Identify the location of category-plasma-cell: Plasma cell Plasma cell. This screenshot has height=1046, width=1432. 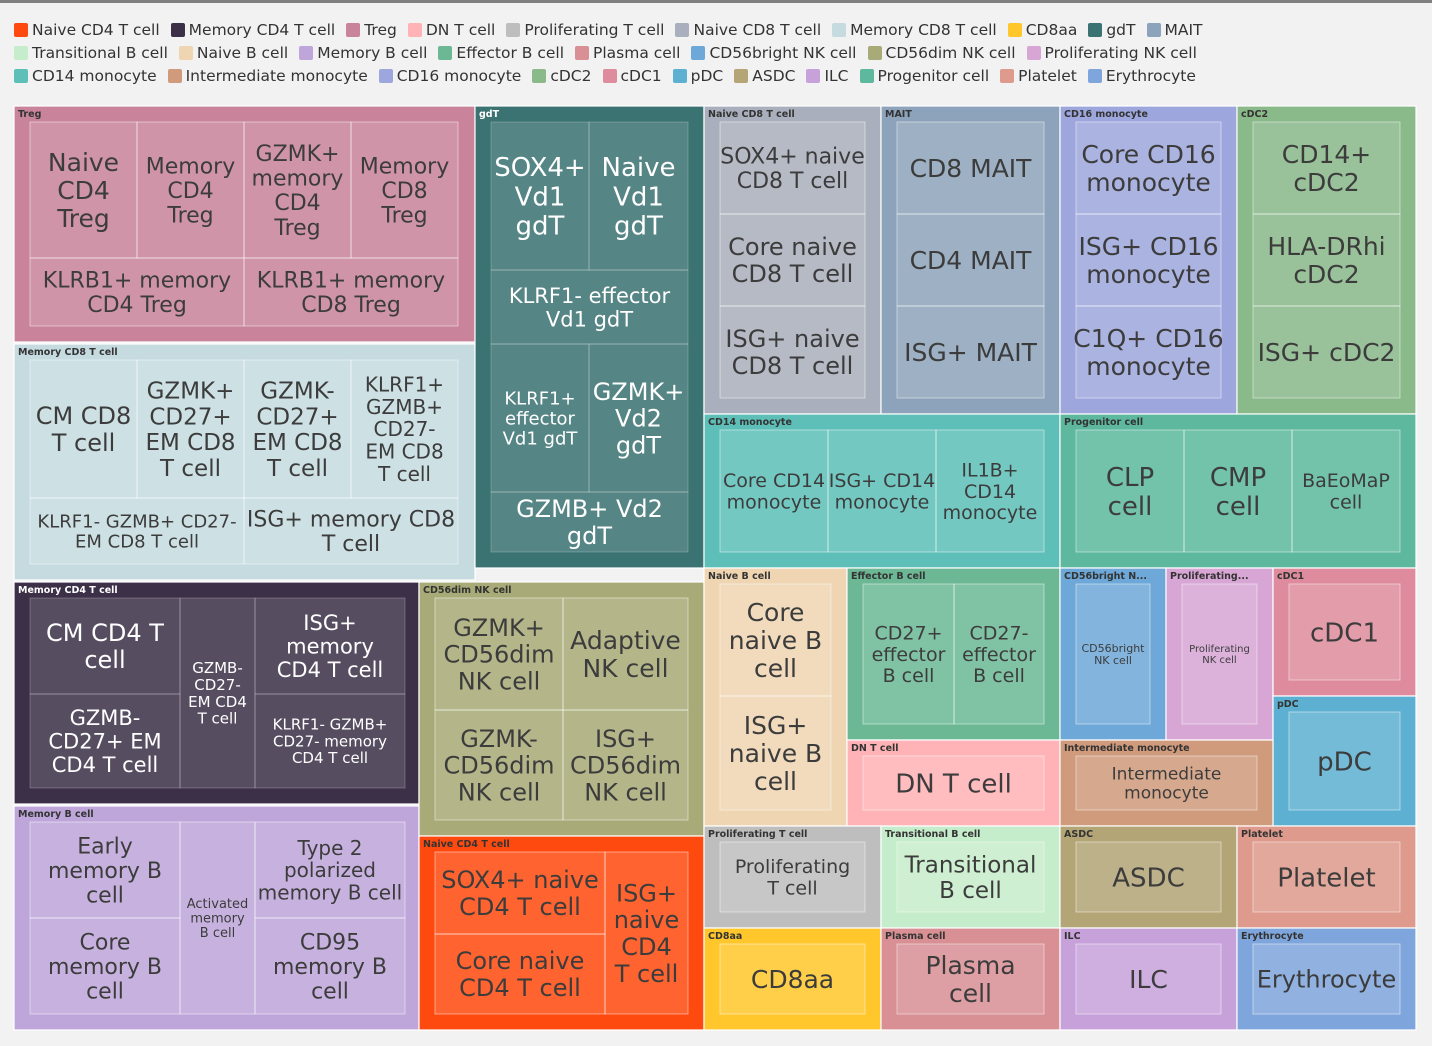
(970, 979).